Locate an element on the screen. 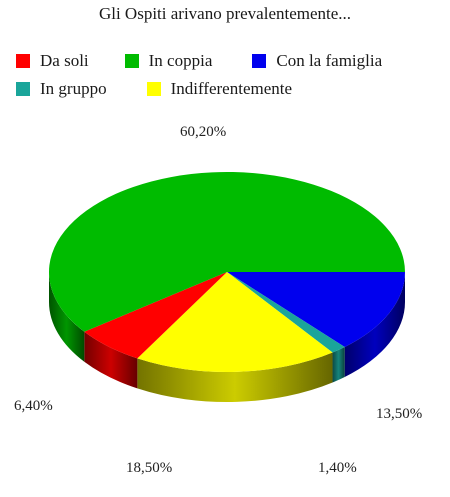 This screenshot has width=450, height=497. legend-label-con-la-famiglia: Con la famiglia is located at coordinates (329, 60).